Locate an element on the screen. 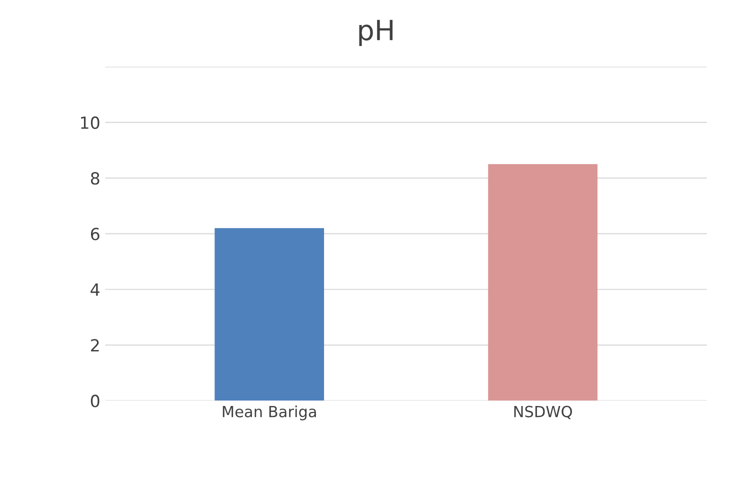  y-tick-label: 0 is located at coordinates (95, 401).